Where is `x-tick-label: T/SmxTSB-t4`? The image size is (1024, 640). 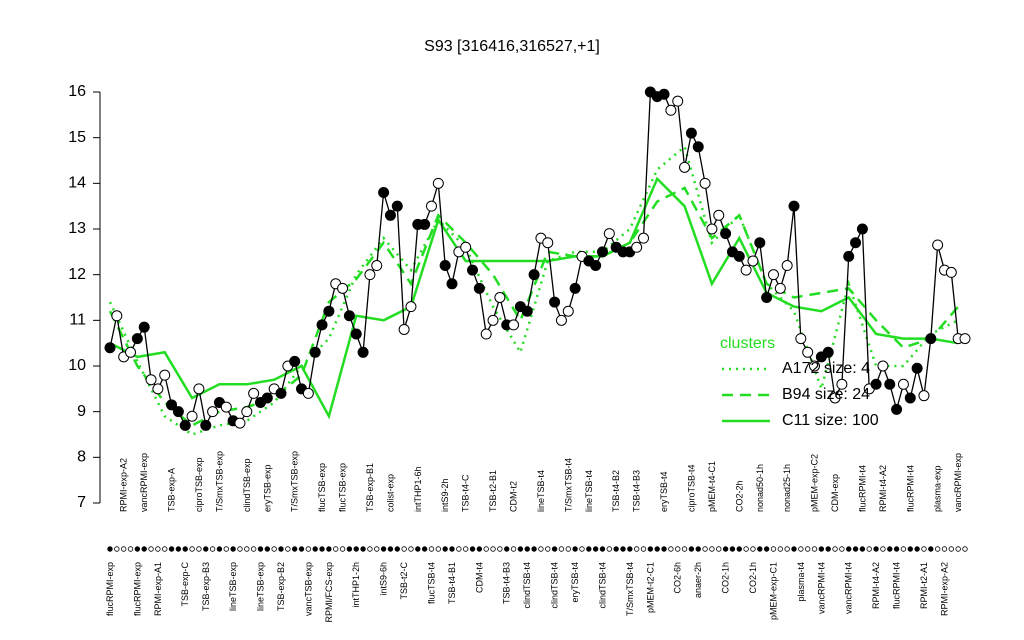 x-tick-label: T/SmxTSB-t4 is located at coordinates (630, 589).